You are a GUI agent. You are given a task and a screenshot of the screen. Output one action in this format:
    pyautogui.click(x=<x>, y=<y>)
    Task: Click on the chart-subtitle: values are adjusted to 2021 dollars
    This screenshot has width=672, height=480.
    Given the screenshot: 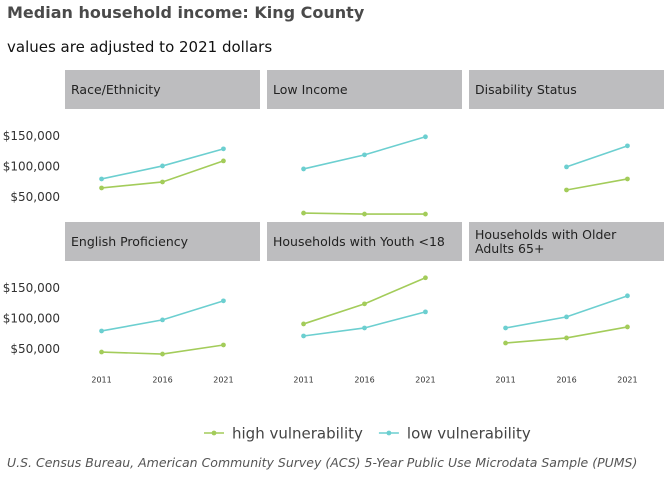 What is the action you would take?
    pyautogui.click(x=140, y=47)
    